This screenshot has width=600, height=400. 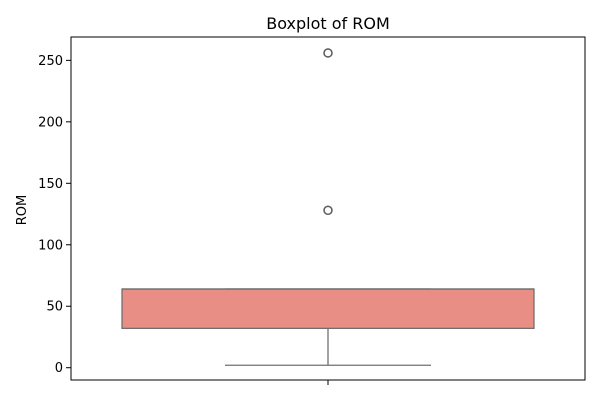 I want to click on y-tick-label-200: 200, so click(x=50, y=122).